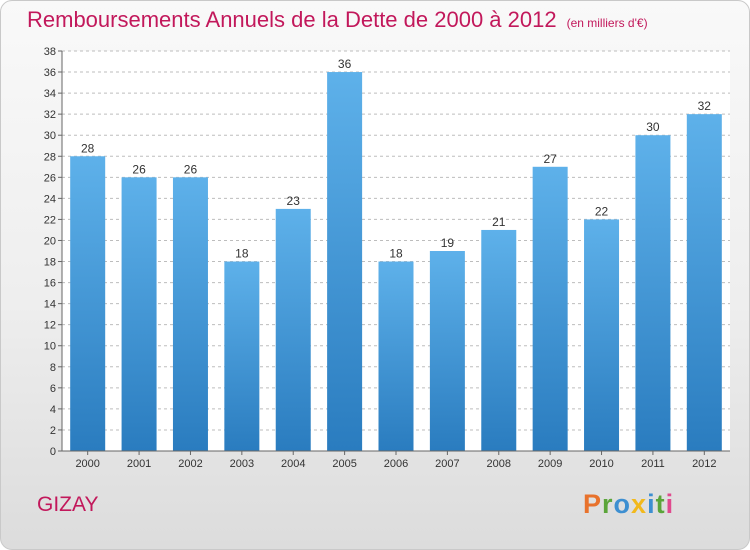  Describe the element at coordinates (190, 464) in the screenshot. I see `x-tick-label: 2002` at that location.